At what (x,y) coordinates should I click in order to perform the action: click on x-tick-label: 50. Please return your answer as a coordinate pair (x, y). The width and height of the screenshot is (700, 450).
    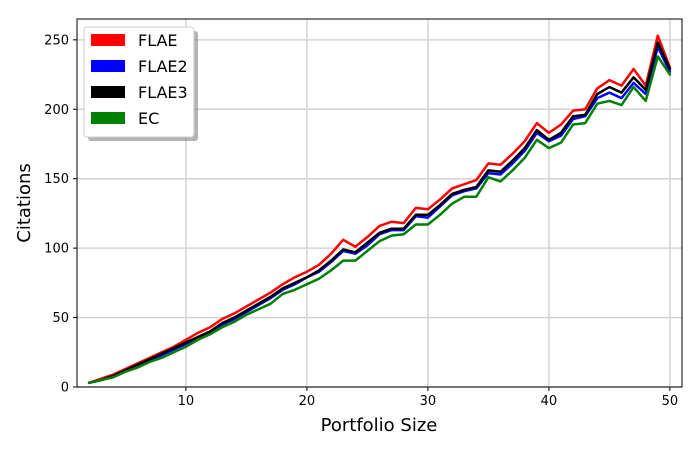
    Looking at the image, I should click on (670, 401).